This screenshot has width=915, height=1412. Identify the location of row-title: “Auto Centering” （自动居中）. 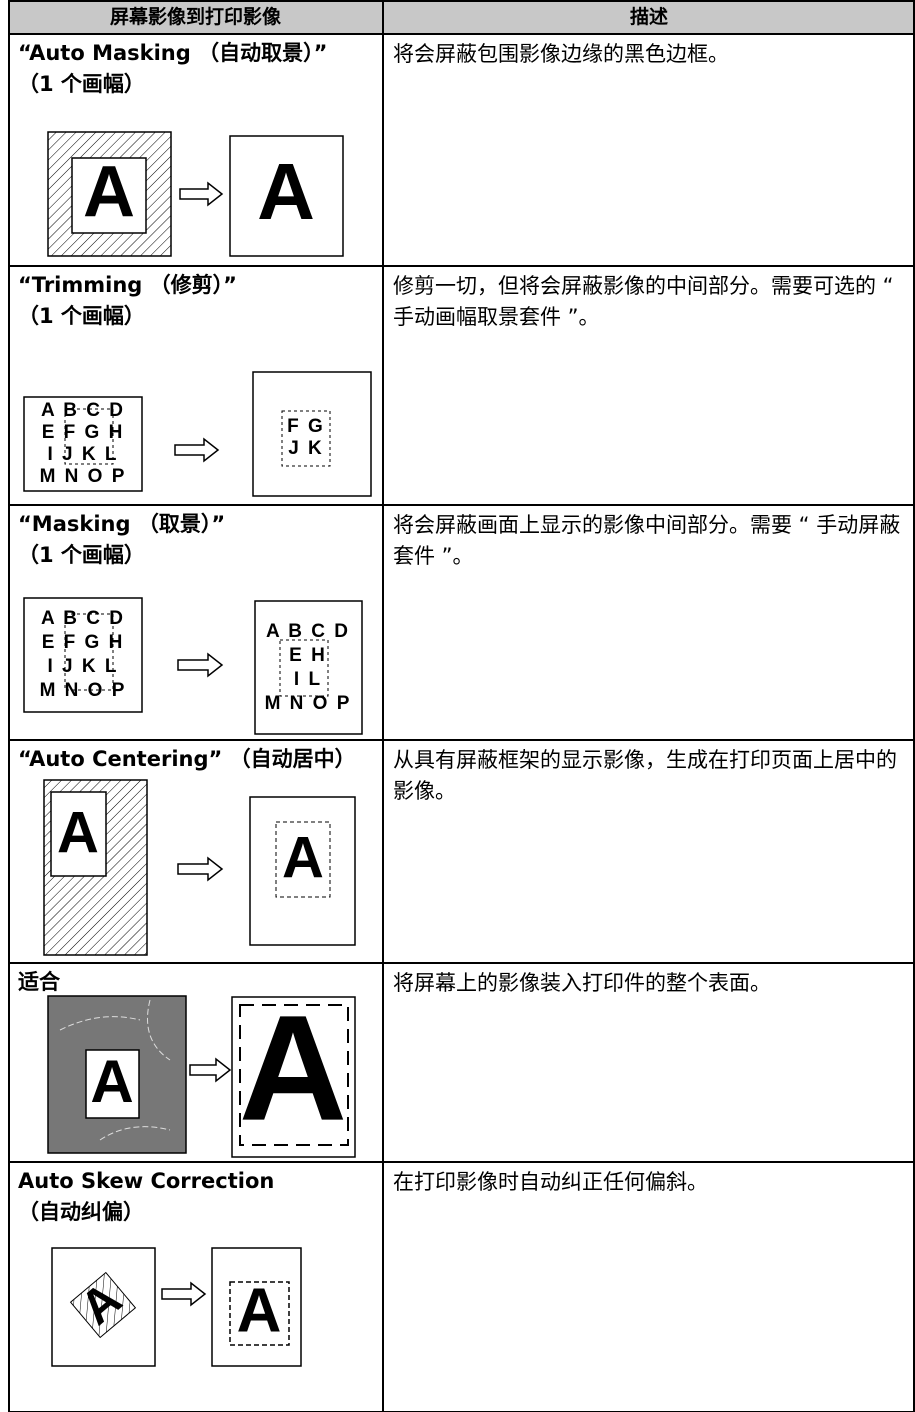
(198, 759).